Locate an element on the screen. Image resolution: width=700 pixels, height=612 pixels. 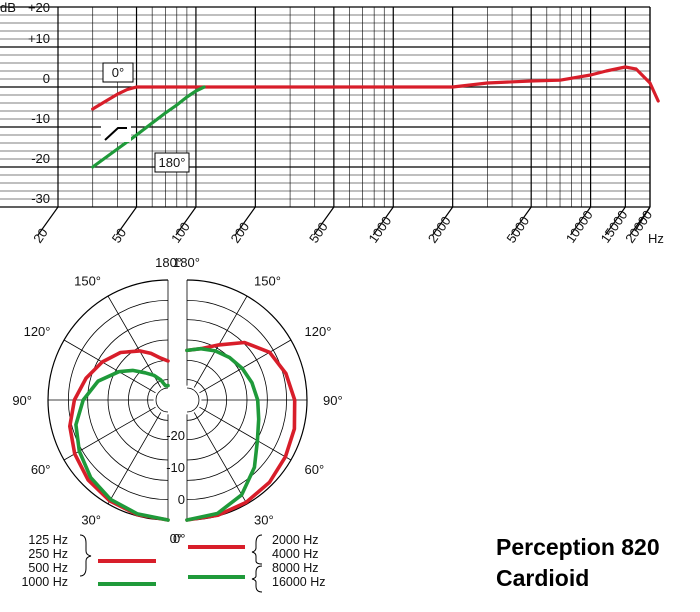
x-tick-label: 1000 is located at coordinates (379, 229).